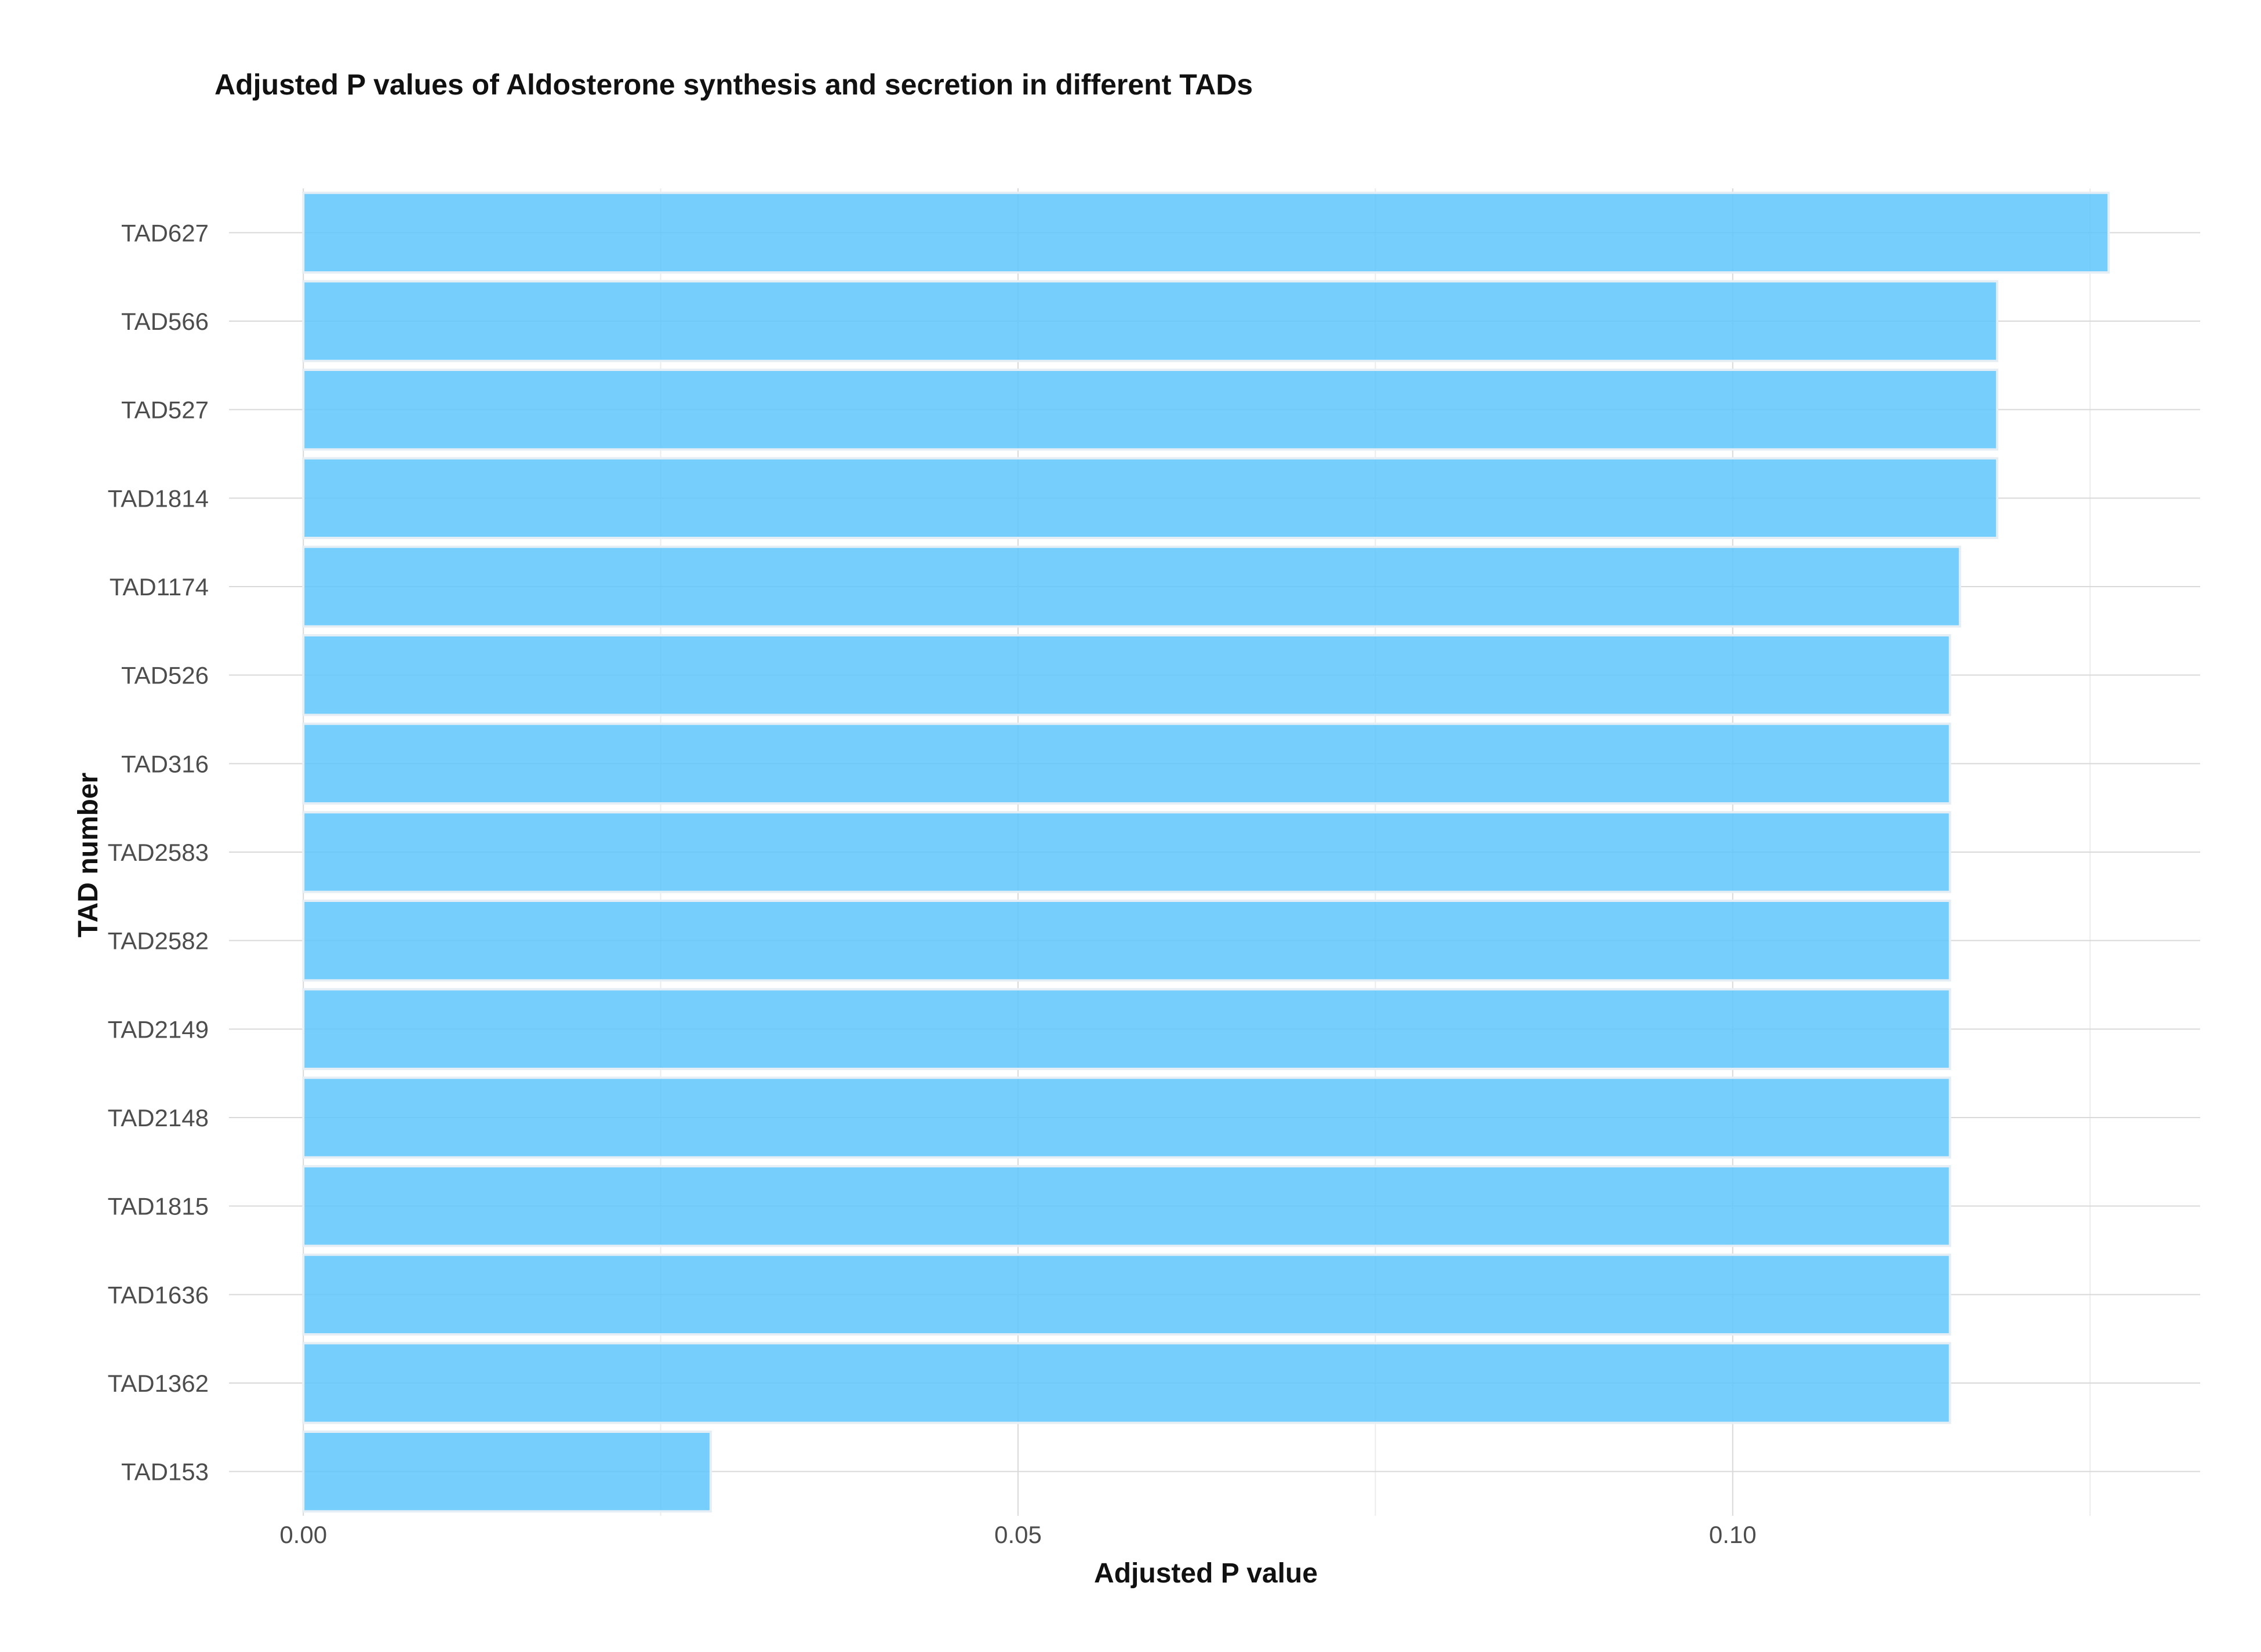 The image size is (2261, 1652). Describe the element at coordinates (158, 1029) in the screenshot. I see `y-tick-label-tad2149: TAD2149` at that location.